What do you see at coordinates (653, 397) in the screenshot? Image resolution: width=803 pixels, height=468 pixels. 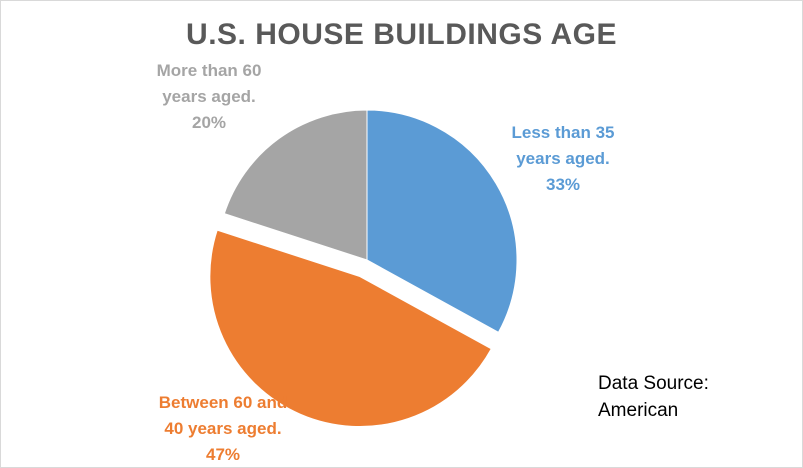 I see `data-source-note: Data Source: American` at bounding box center [653, 397].